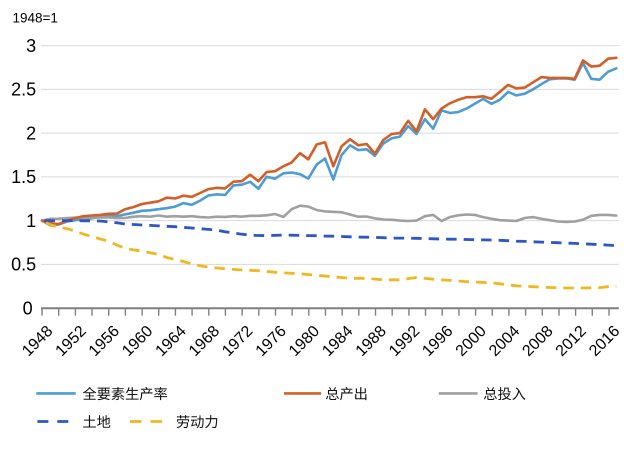 The image size is (640, 451). Describe the element at coordinates (28, 309) in the screenshot. I see `svg-text: 0` at that location.